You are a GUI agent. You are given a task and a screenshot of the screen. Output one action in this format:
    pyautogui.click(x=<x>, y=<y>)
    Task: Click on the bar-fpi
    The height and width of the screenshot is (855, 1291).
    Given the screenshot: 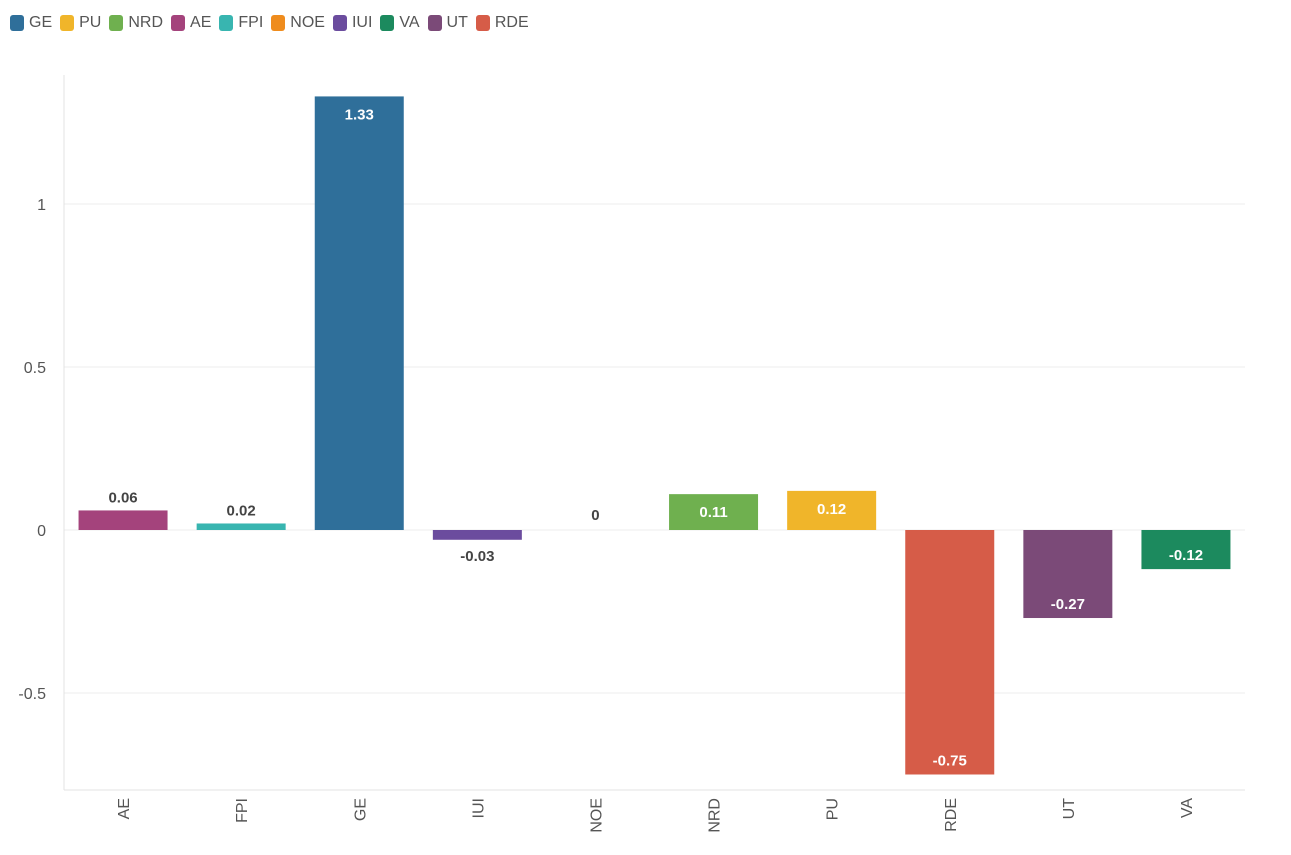 What is the action you would take?
    pyautogui.click(x=241, y=526)
    